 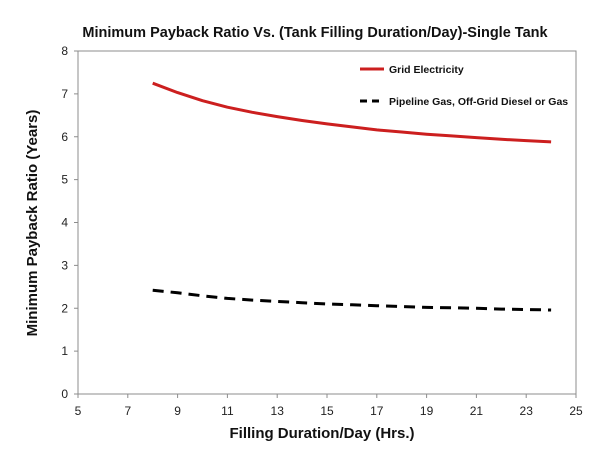 What do you see at coordinates (427, 411) in the screenshot?
I see `x-tick-label: 19` at bounding box center [427, 411].